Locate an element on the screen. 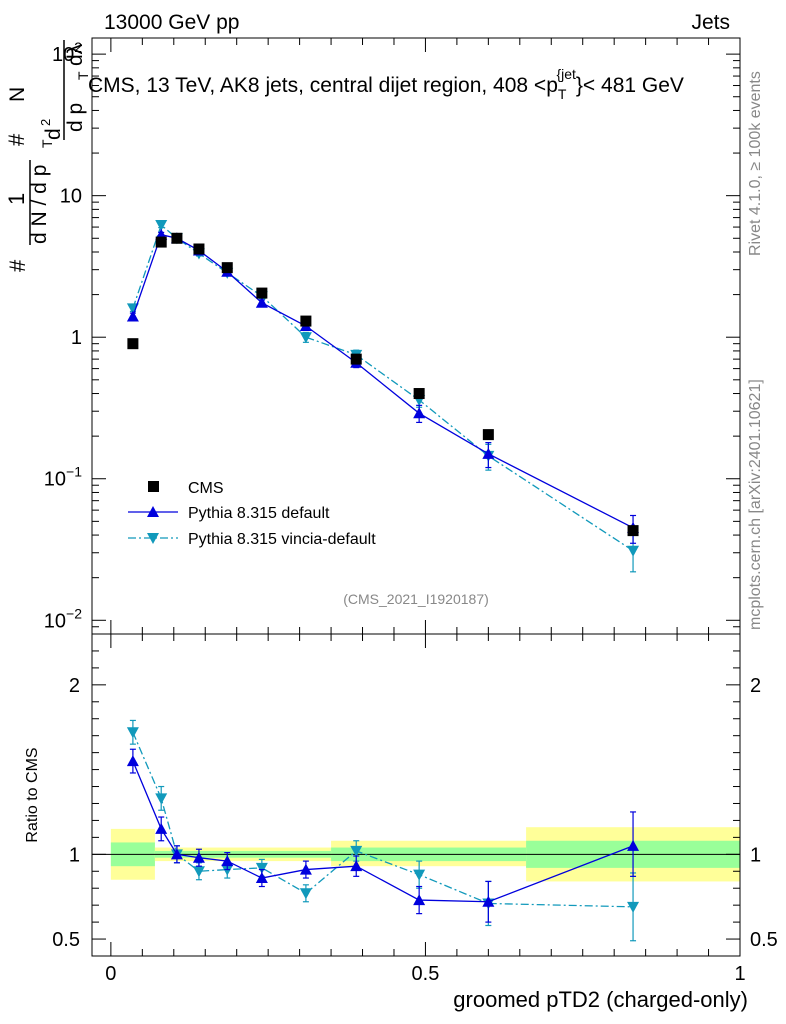 The image size is (786, 1024). legend-item-default: Pythia 8.315 default is located at coordinates (229, 513).